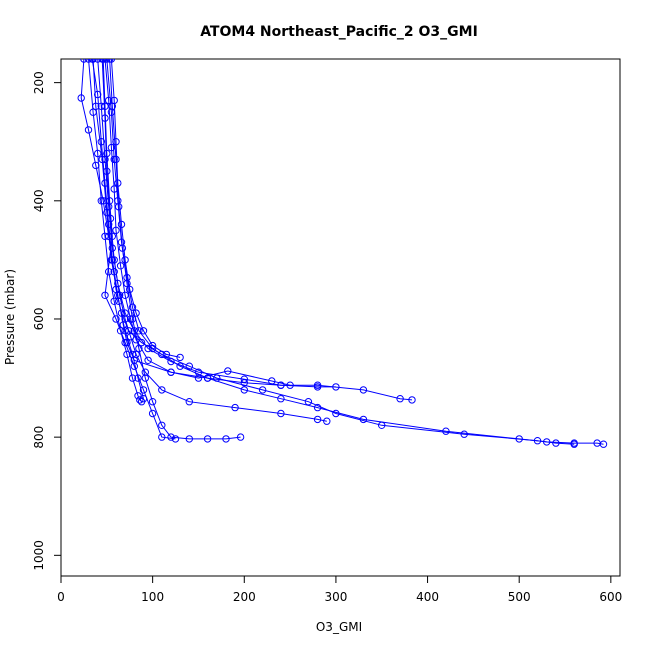 This screenshot has width=650, height=650. Describe the element at coordinates (610, 597) in the screenshot. I see `x-tick-label: 600` at that location.